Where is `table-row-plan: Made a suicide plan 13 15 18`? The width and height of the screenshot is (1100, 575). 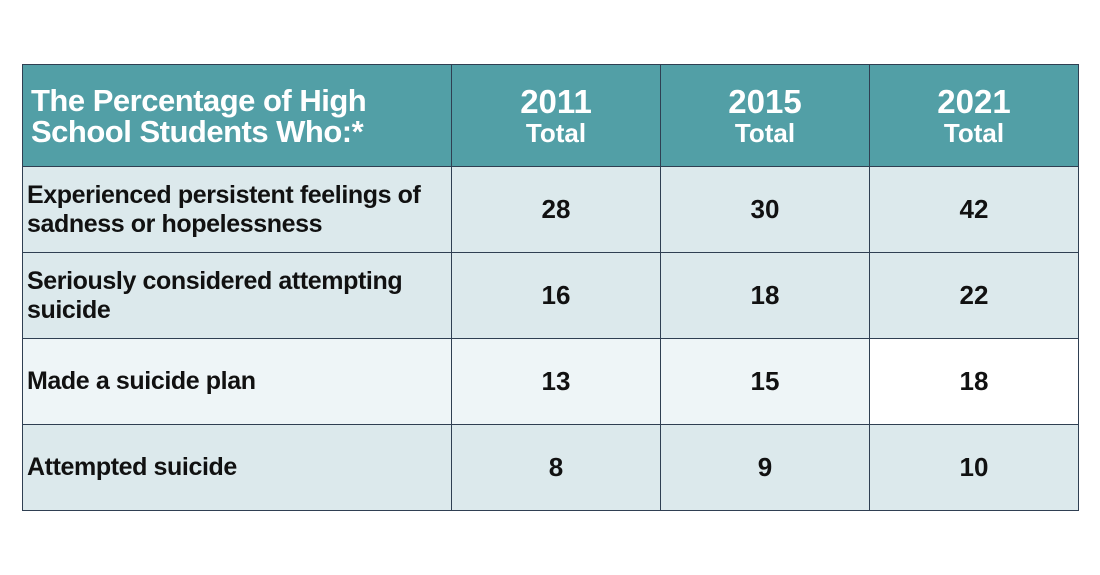
table-row-plan: Made a suicide plan 13 15 18 is located at coordinates (550, 381).